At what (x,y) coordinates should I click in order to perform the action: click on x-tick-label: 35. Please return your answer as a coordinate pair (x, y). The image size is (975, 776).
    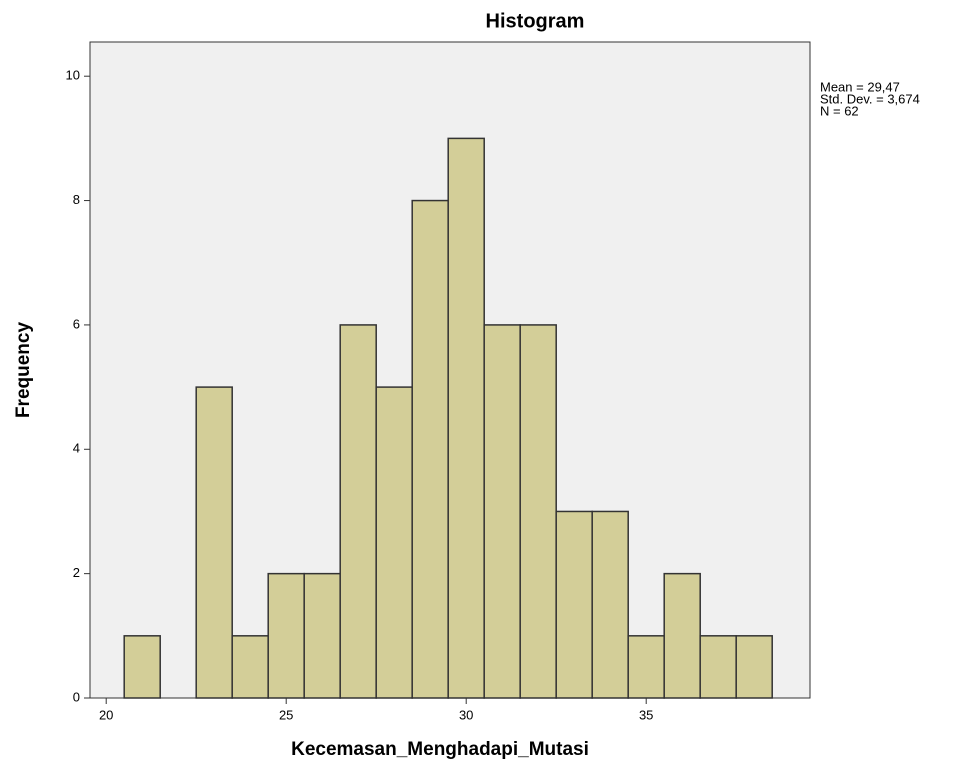
    Looking at the image, I should click on (646, 714).